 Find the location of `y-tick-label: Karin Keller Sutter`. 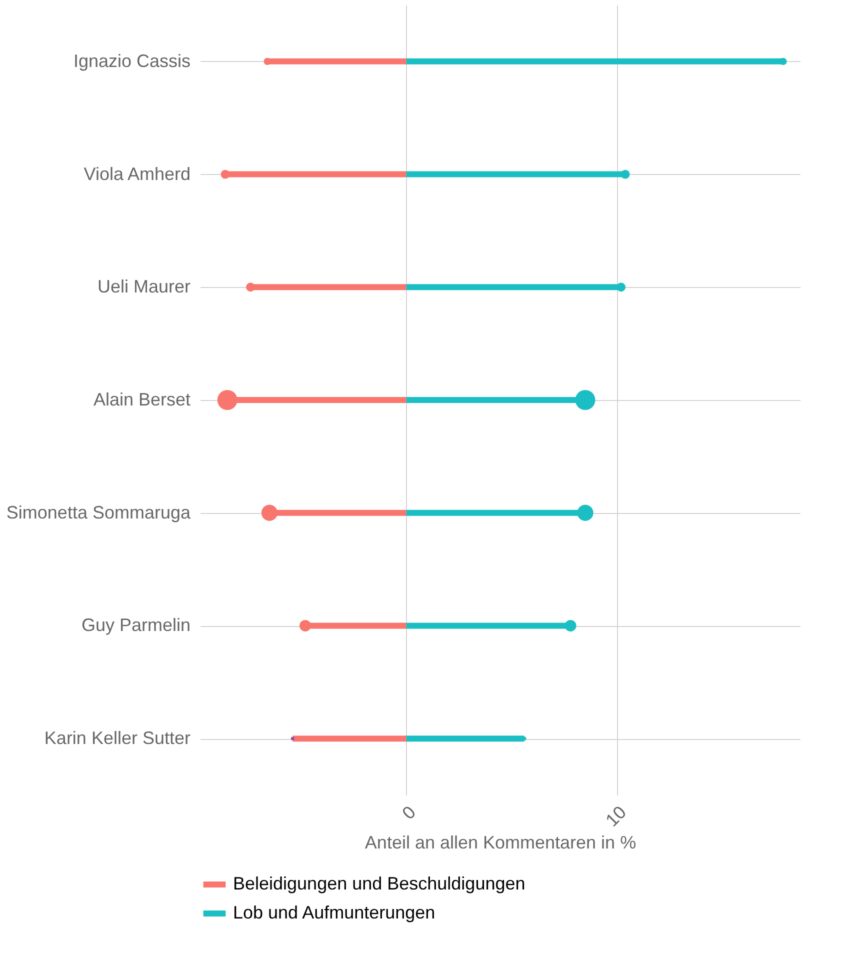

y-tick-label: Karin Keller Sutter is located at coordinates (117, 738).